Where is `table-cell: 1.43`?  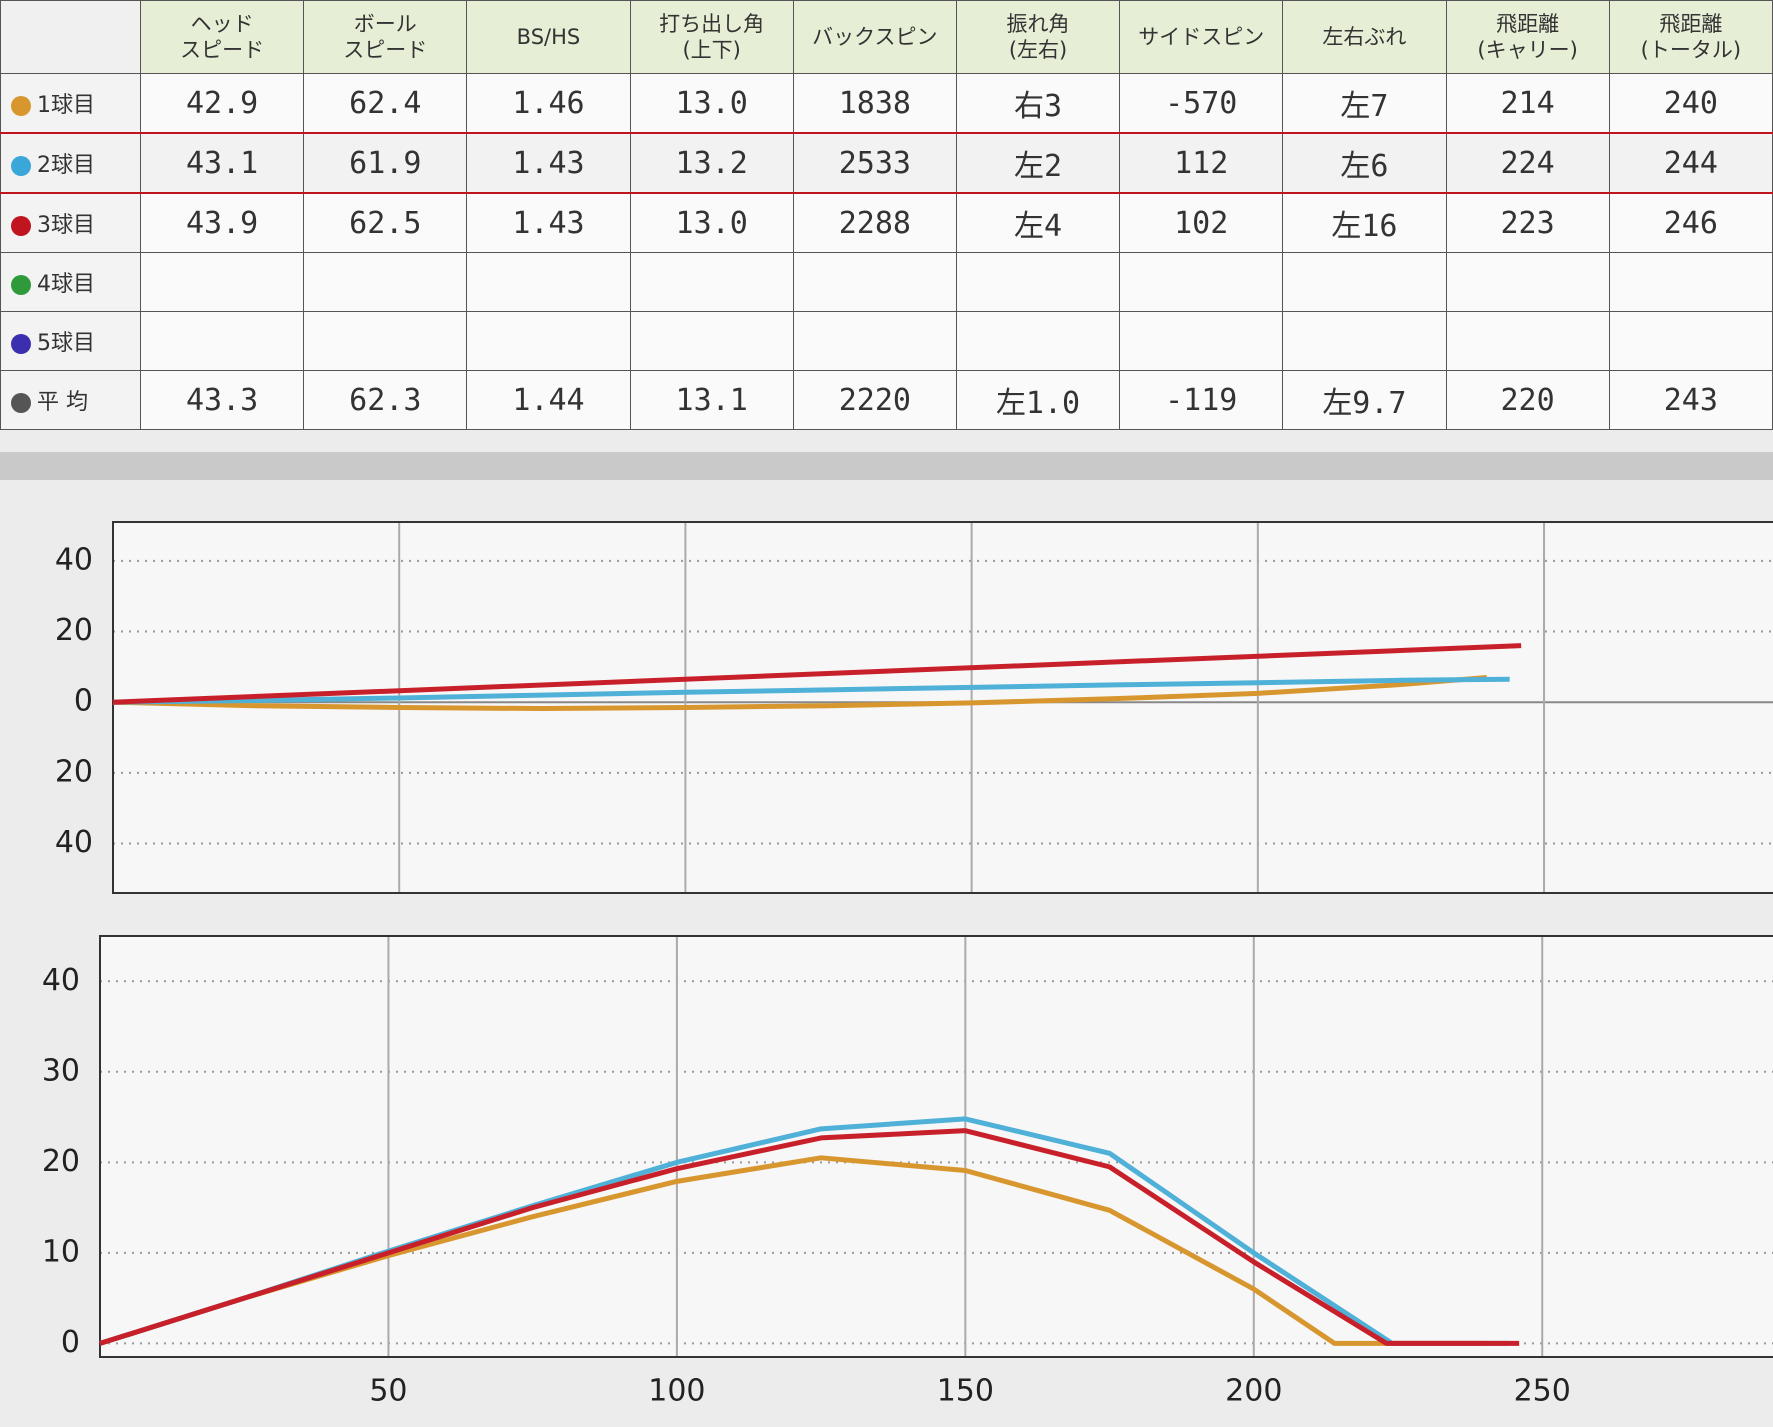 table-cell: 1.43 is located at coordinates (548, 222).